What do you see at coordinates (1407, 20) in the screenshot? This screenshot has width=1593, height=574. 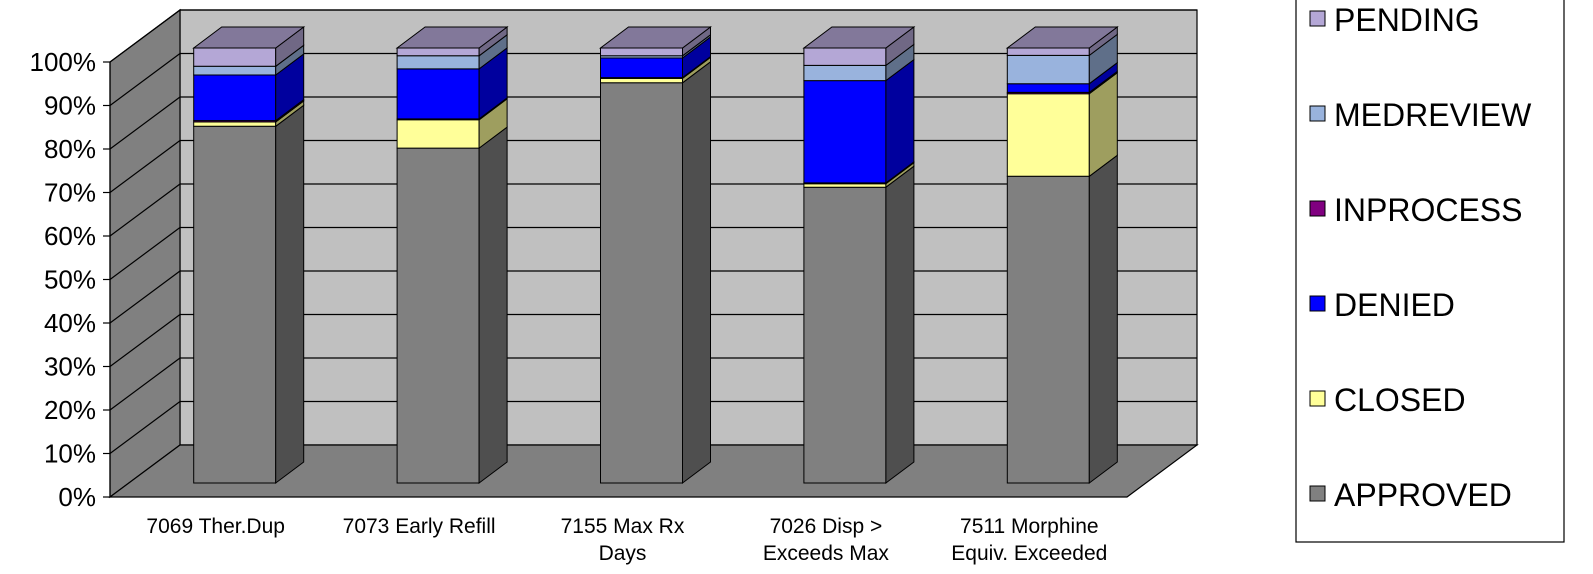 I see `legend-label: PENDING` at bounding box center [1407, 20].